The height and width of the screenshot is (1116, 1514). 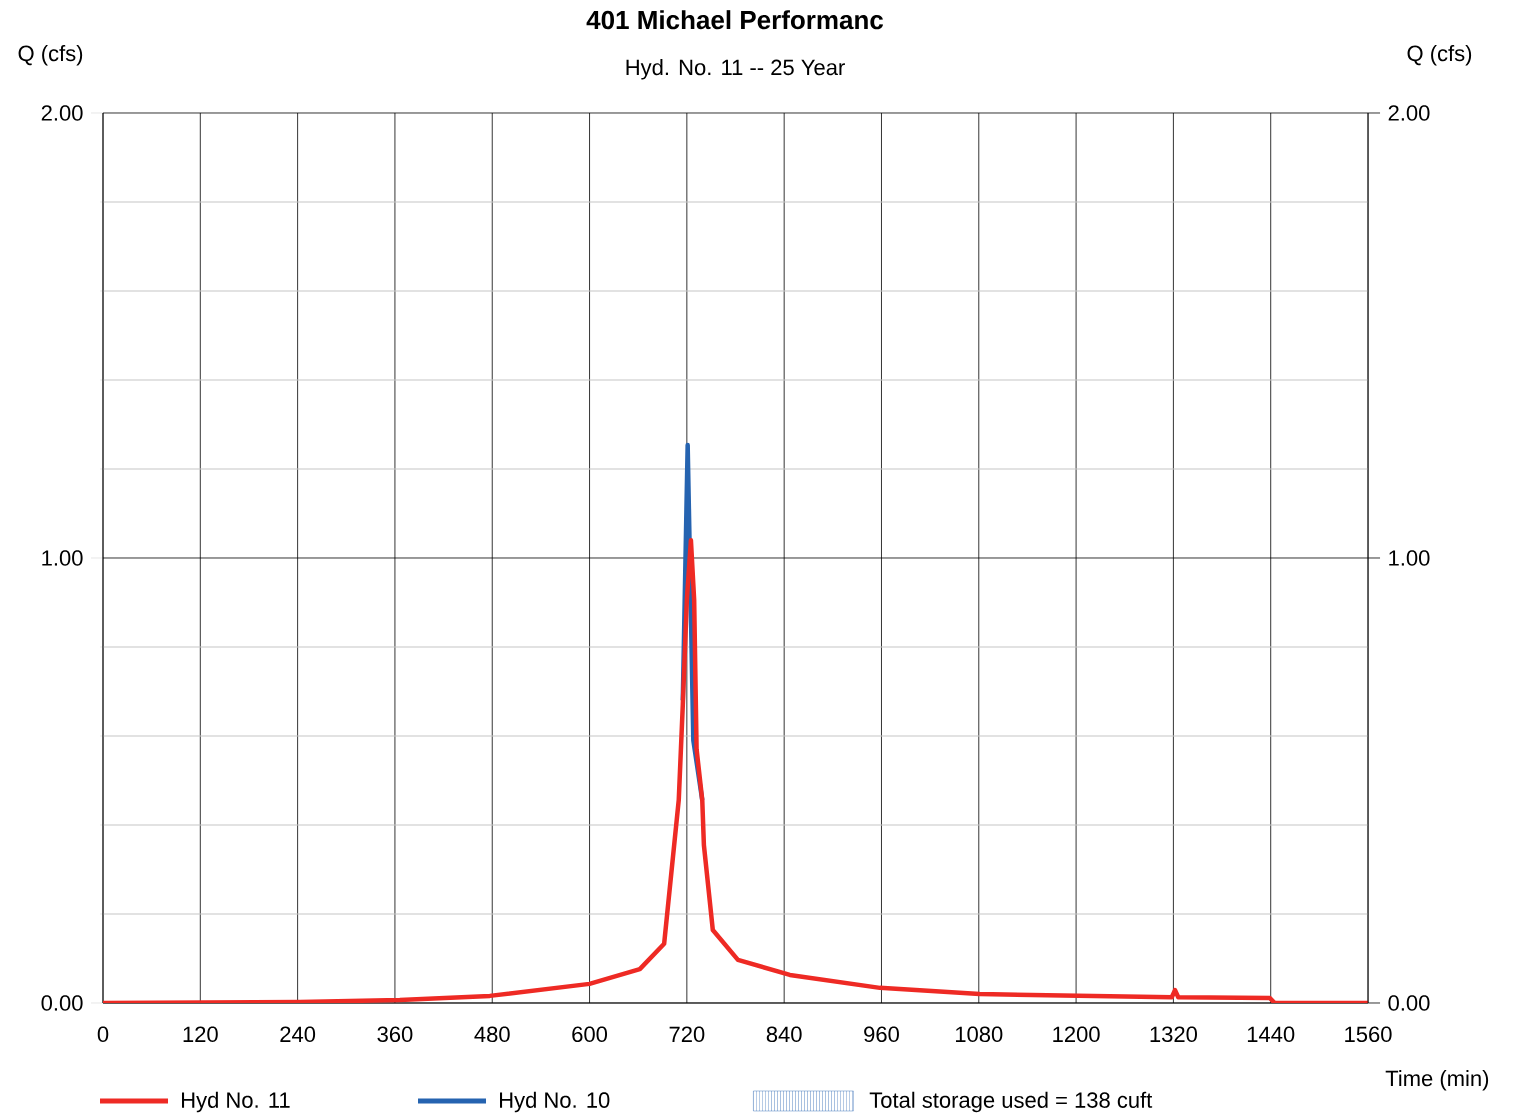 I want to click on text: Total storage used = 138 cuft, so click(x=1011, y=1102).